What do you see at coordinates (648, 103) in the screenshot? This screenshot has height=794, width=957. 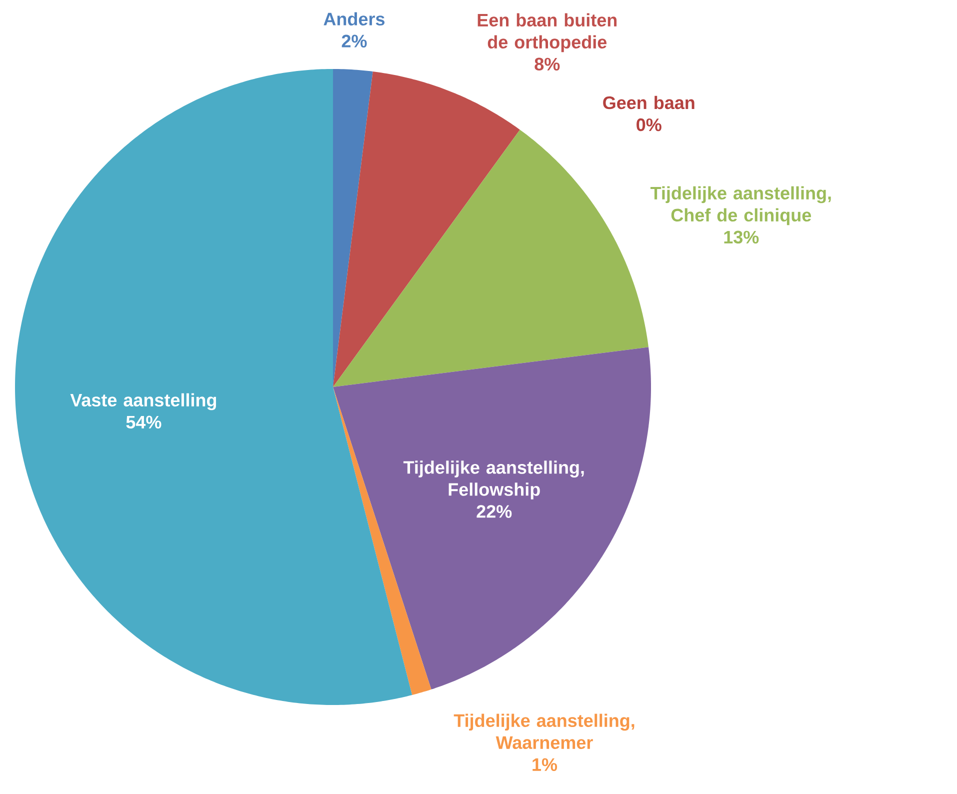 I see `category-label: Geen baan` at bounding box center [648, 103].